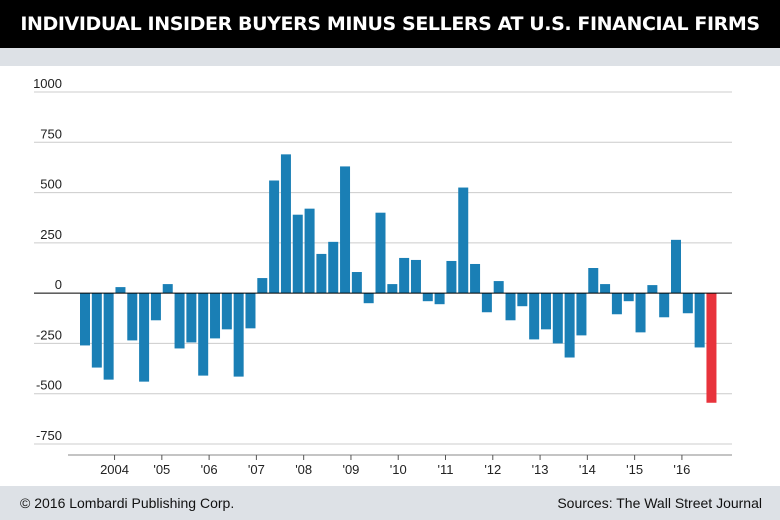 This screenshot has height=520, width=780. I want to click on x-tick-label: '07, so click(256, 469).